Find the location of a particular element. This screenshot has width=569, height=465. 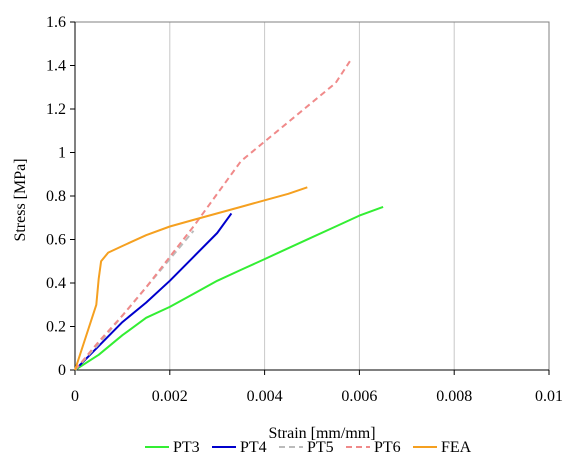

legend-label-pt5: PT5 is located at coordinates (320, 447).